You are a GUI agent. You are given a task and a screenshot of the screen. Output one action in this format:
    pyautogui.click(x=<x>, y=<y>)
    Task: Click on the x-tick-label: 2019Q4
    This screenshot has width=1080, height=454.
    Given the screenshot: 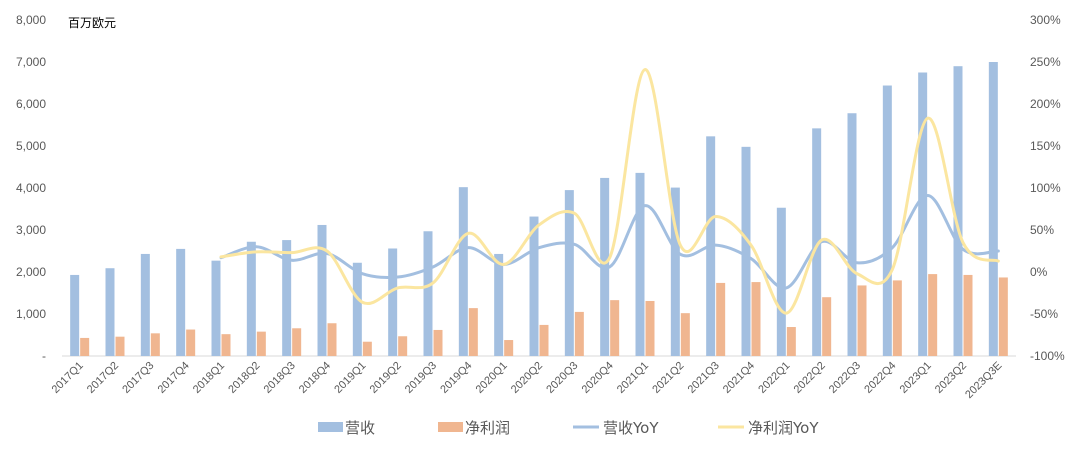 What is the action you would take?
    pyautogui.click(x=456, y=378)
    